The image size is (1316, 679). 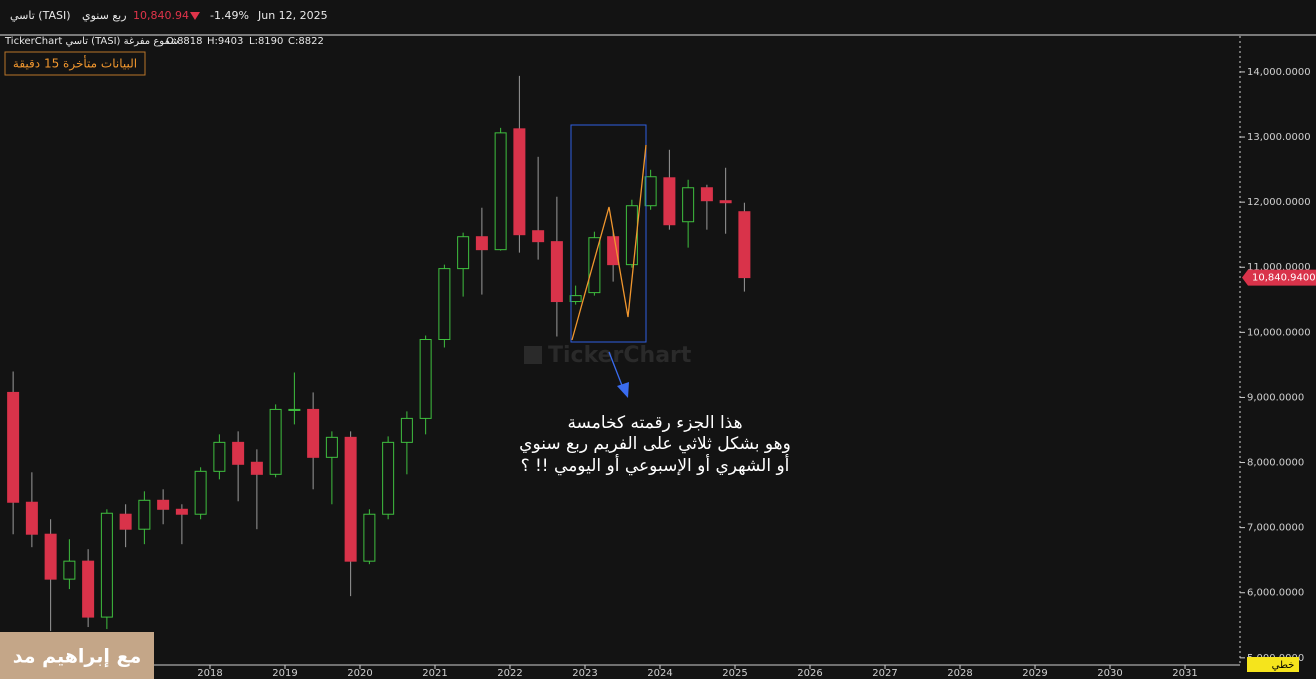 I want to click on ohlc-open: O:8818, so click(x=184, y=41).